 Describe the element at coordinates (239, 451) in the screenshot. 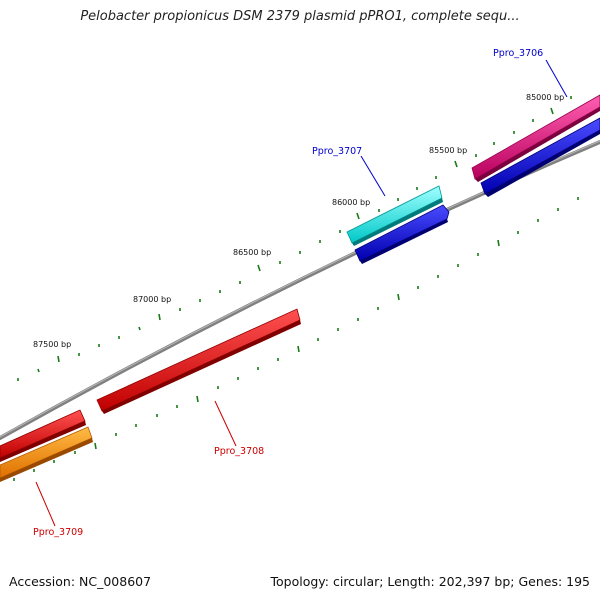

I see `gene-label-ppro-3708: Ppro_3708` at that location.